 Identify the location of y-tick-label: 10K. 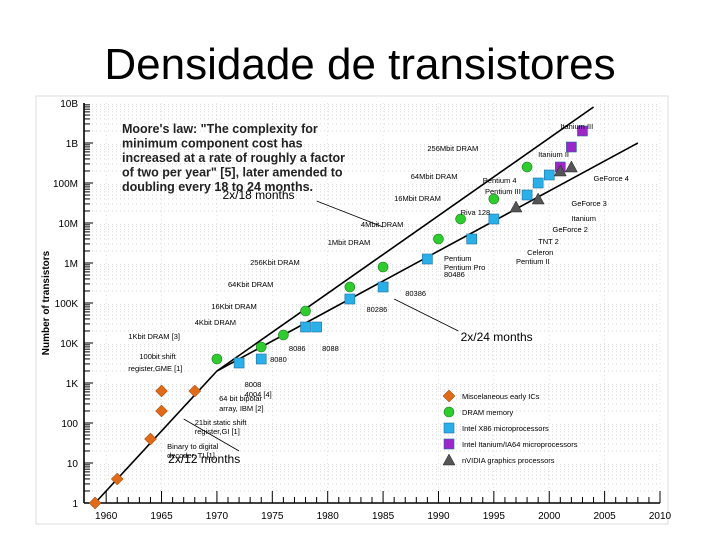
(69, 344).